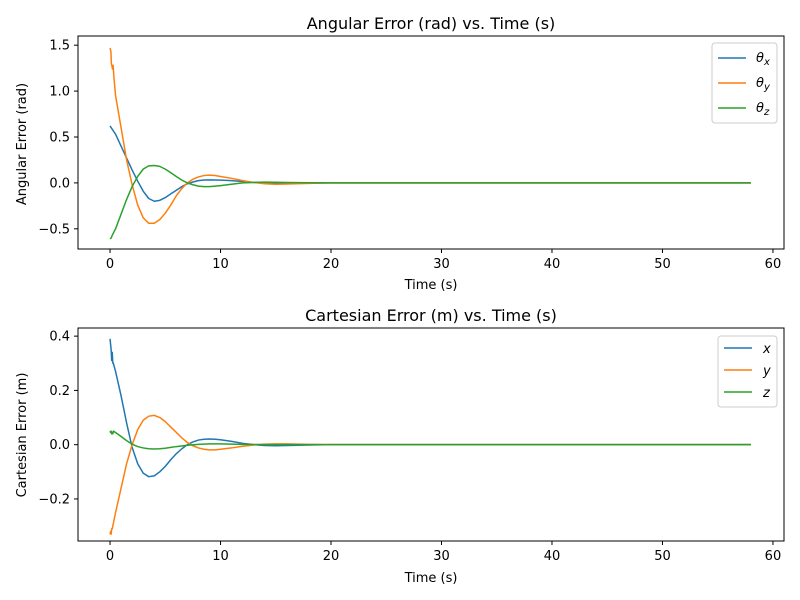 The height and width of the screenshot is (600, 800). What do you see at coordinates (747, 393) in the screenshot?
I see `legend-entry-z: z` at bounding box center [747, 393].